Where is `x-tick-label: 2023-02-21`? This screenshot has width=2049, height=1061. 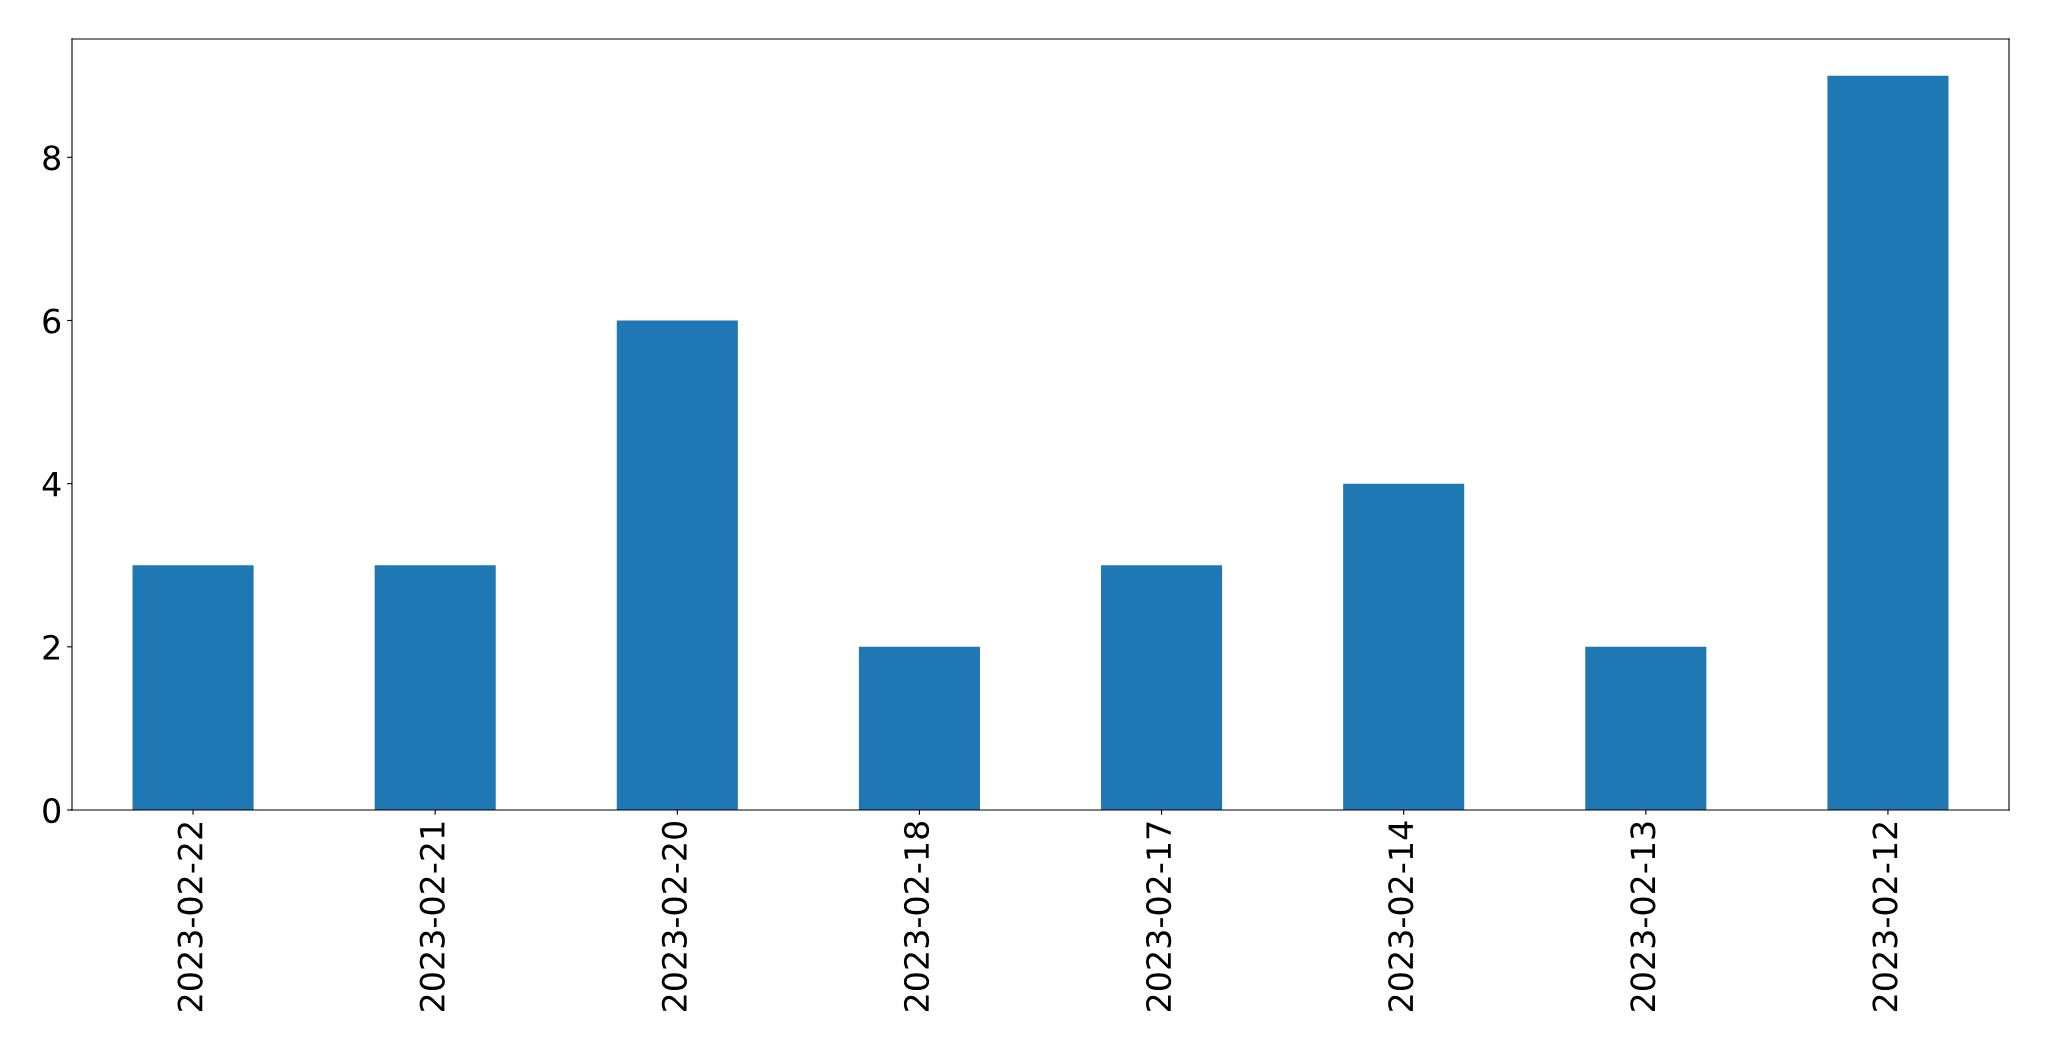 x-tick-label: 2023-02-21 is located at coordinates (432, 916).